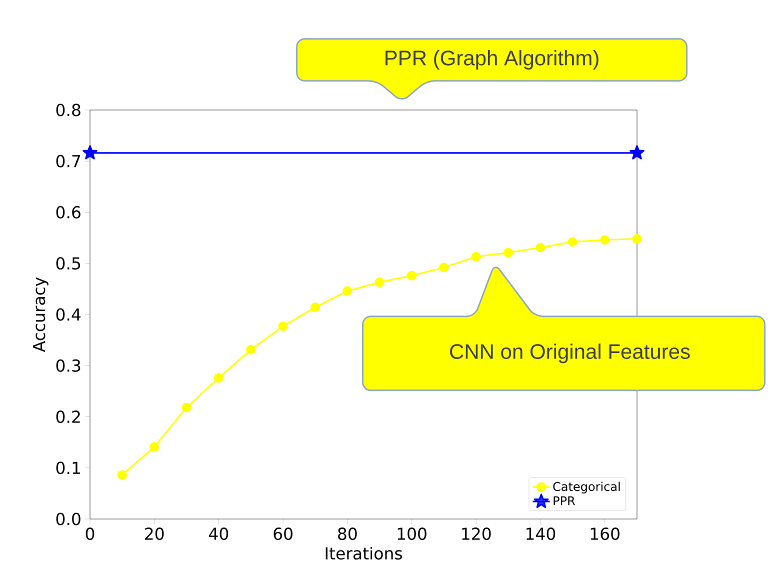 The image size is (769, 578). What do you see at coordinates (412, 534) in the screenshot?
I see `x-tick-label: 100` at bounding box center [412, 534].